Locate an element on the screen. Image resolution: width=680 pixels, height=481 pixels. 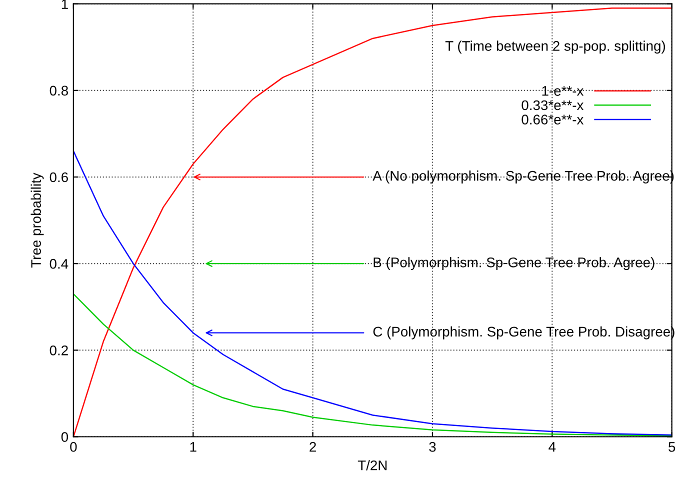
x-tick-label: 4 is located at coordinates (552, 447).